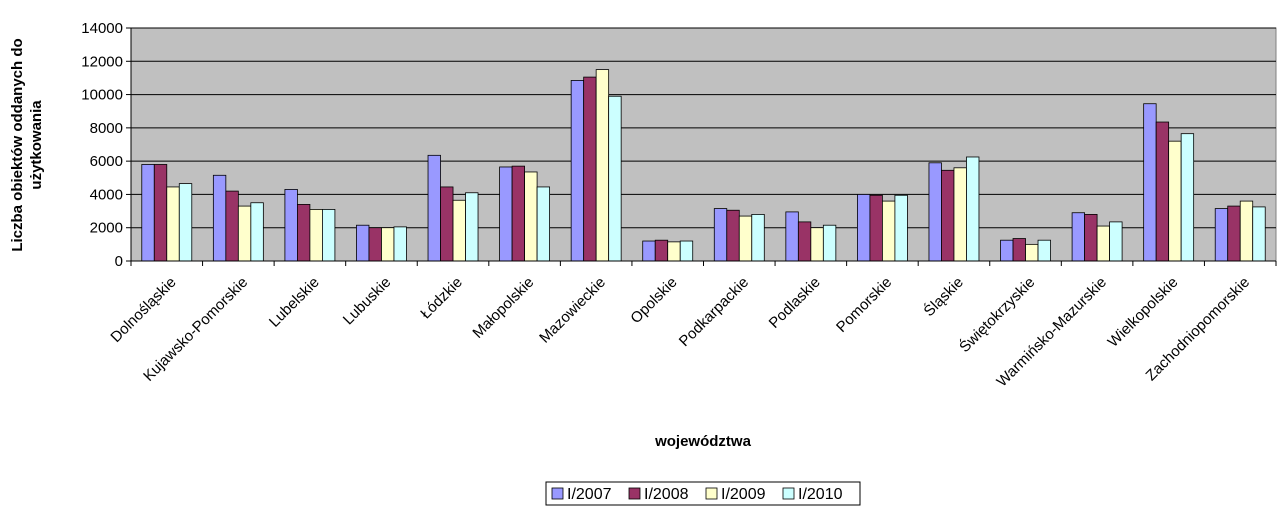  I want to click on y-tick-label: 0, so click(119, 261).